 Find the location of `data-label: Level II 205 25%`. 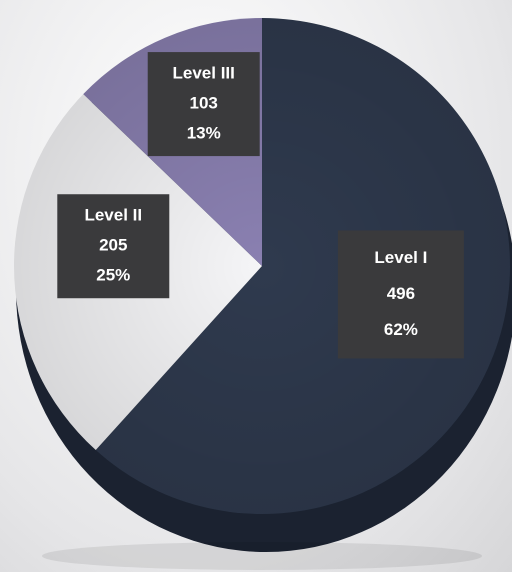

data-label: Level II 205 25% is located at coordinates (113, 246).